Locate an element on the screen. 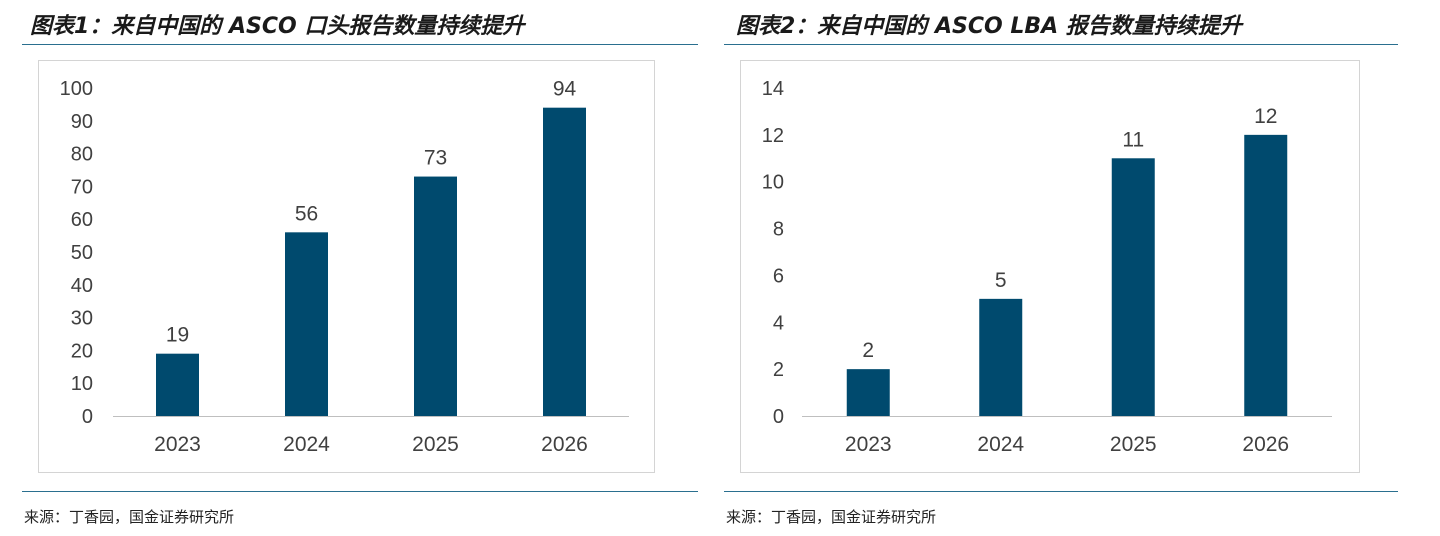 This screenshot has width=1440, height=536. y-tick-label: 14 is located at coordinates (773, 89).